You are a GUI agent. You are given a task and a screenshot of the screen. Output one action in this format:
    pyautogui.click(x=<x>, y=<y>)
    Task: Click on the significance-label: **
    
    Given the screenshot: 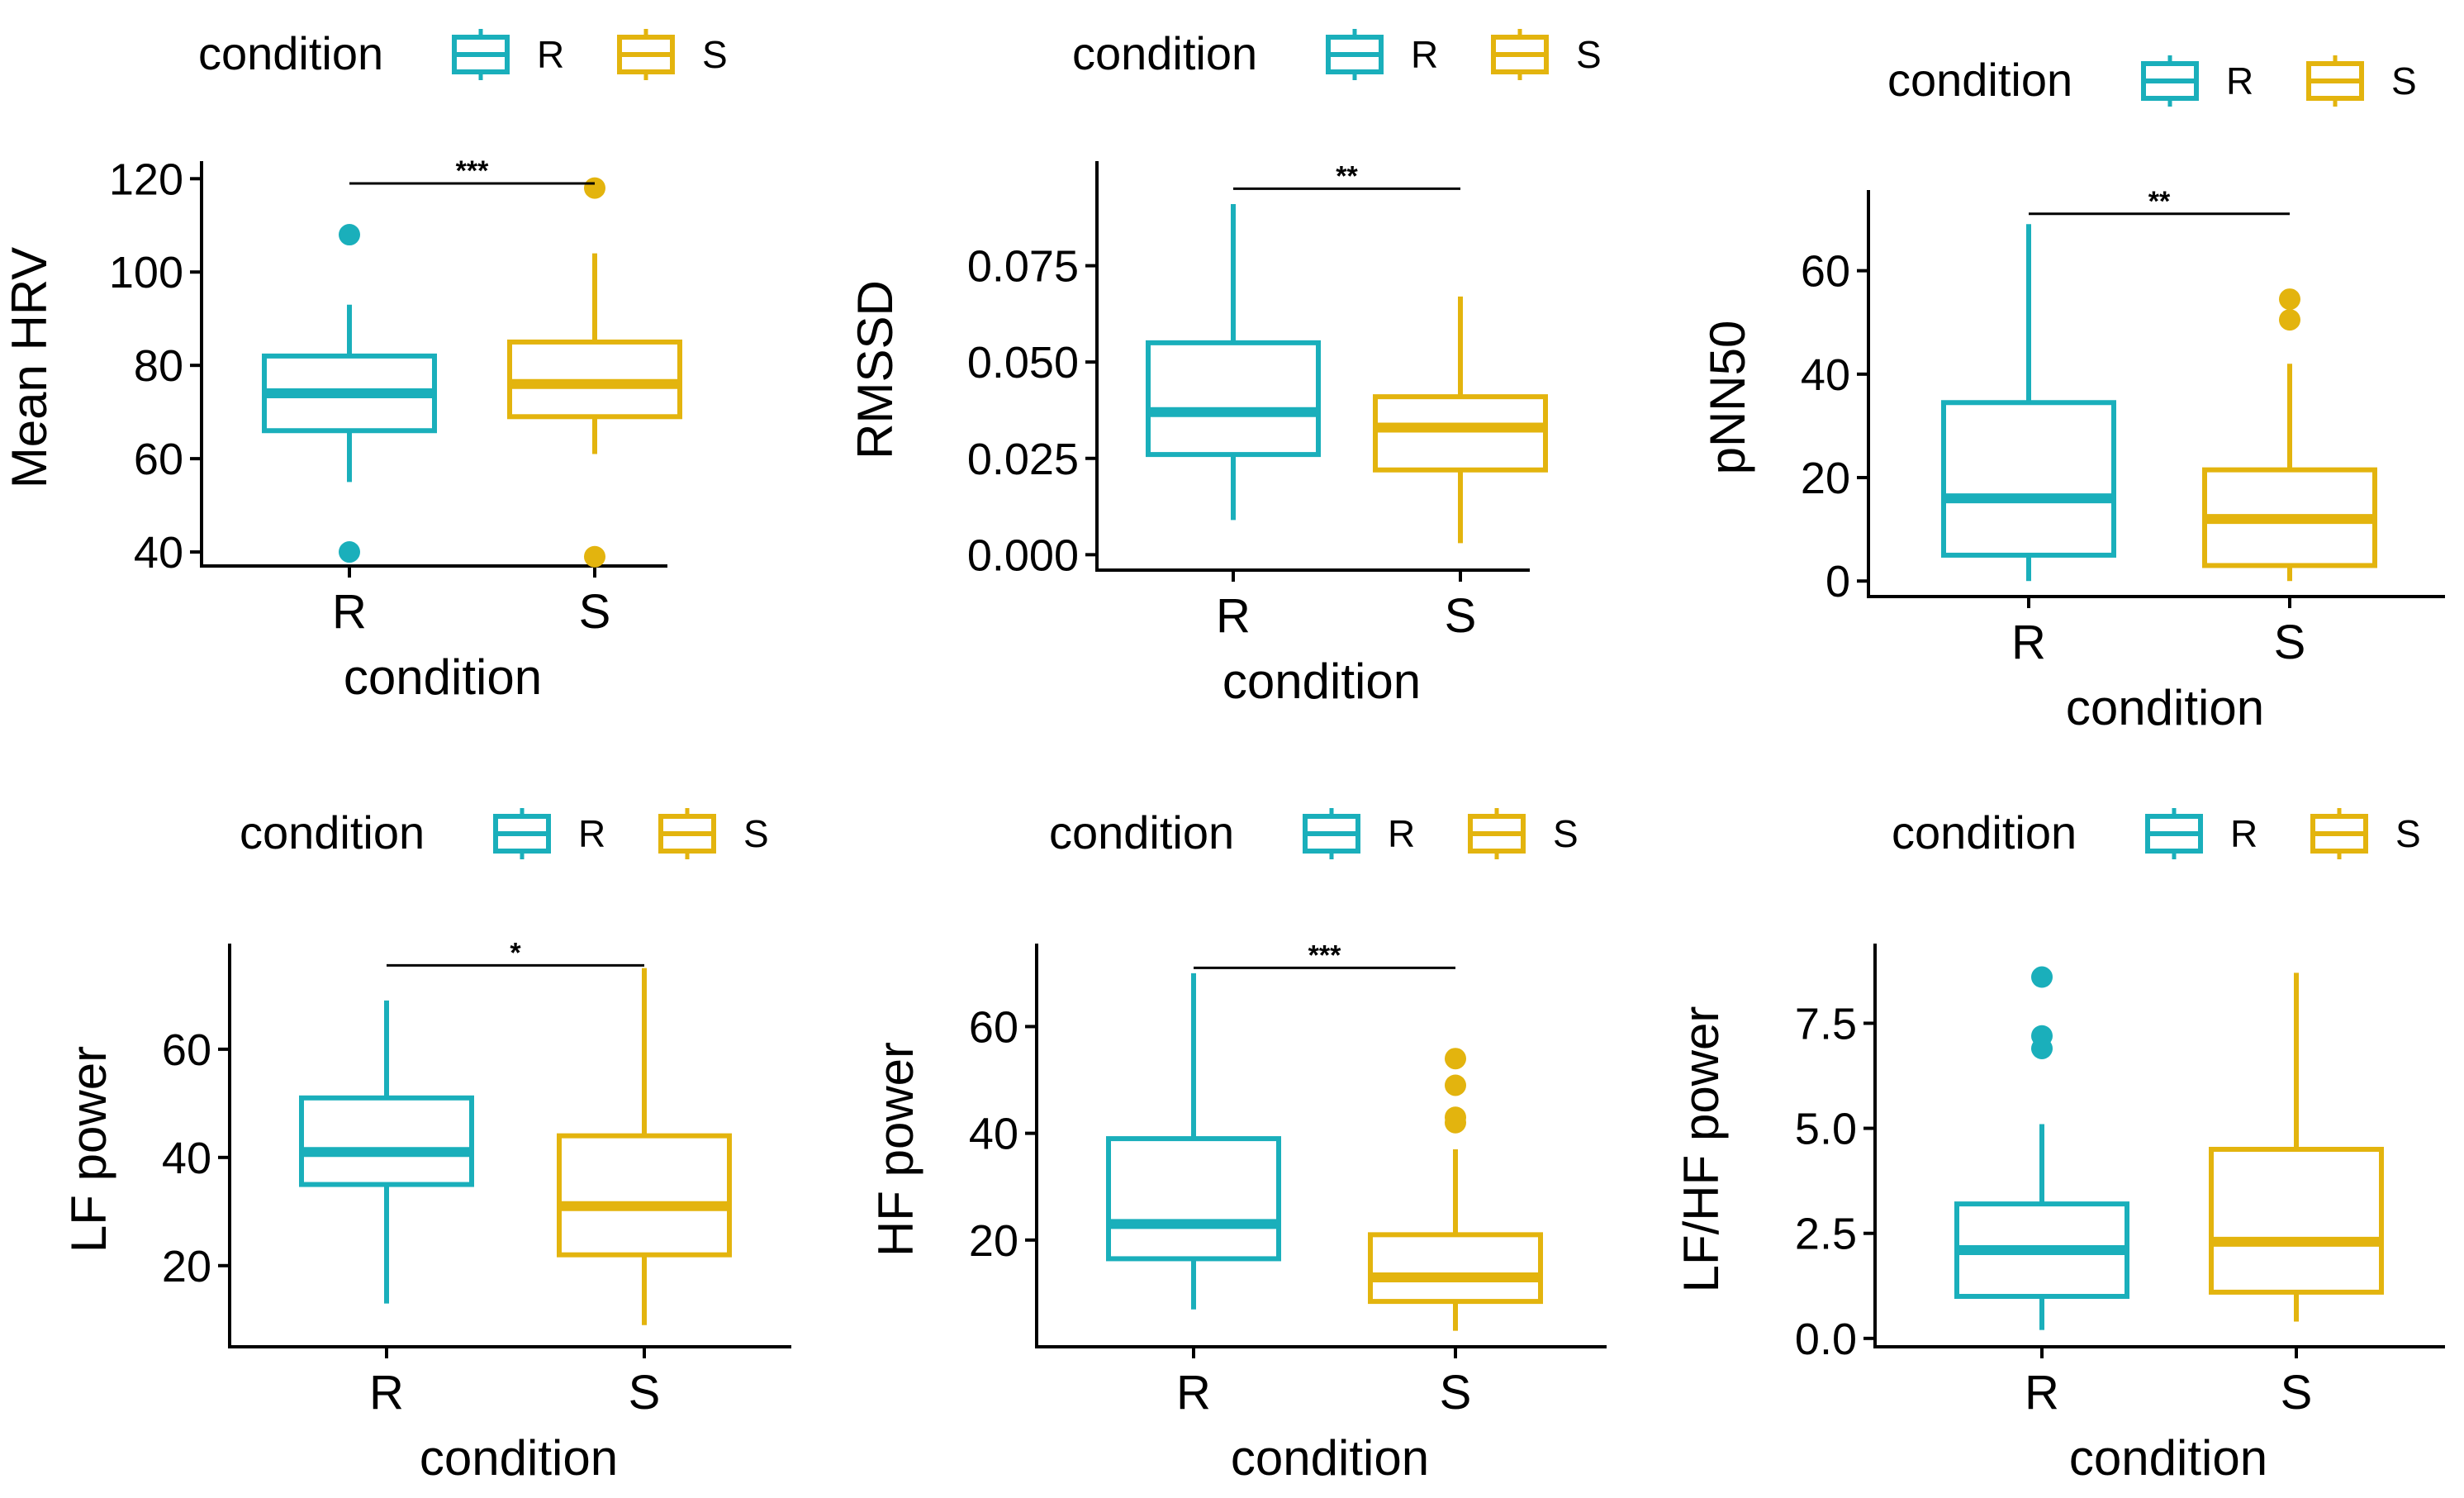 What is the action you would take?
    pyautogui.click(x=1347, y=176)
    